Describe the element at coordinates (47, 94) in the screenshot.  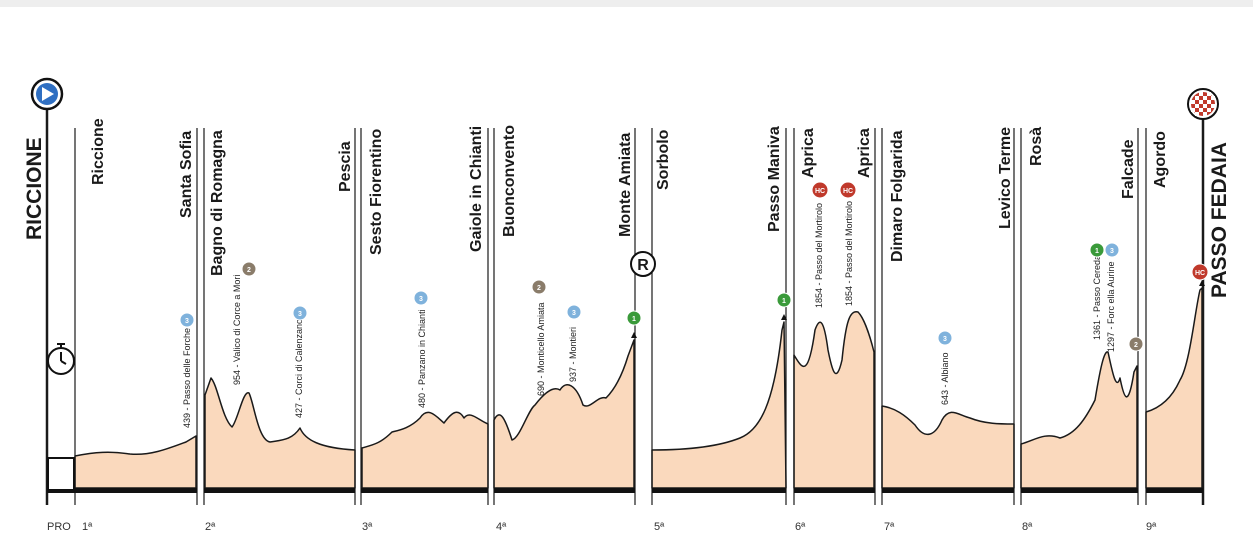
I see `start-play-icon` at that location.